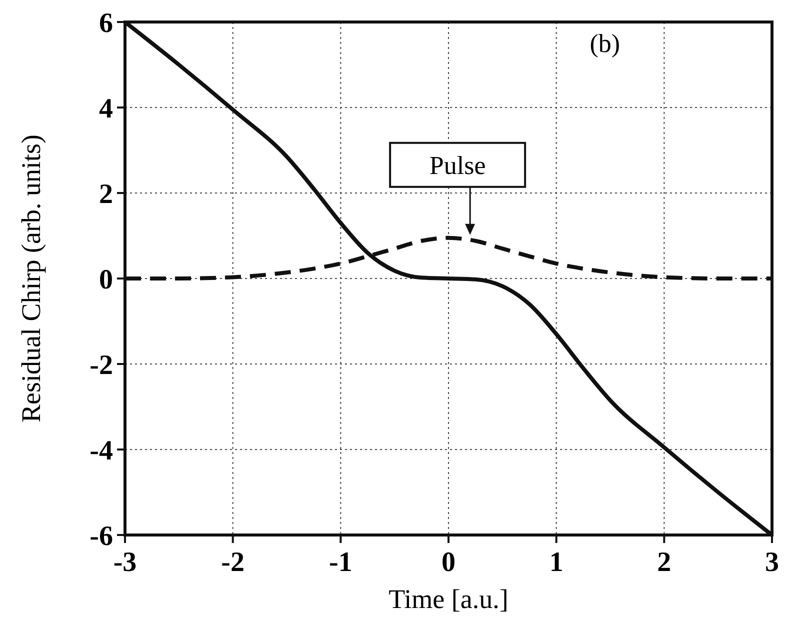 The image size is (796, 636). What do you see at coordinates (449, 562) in the screenshot?
I see `x-tick-label: 0` at bounding box center [449, 562].